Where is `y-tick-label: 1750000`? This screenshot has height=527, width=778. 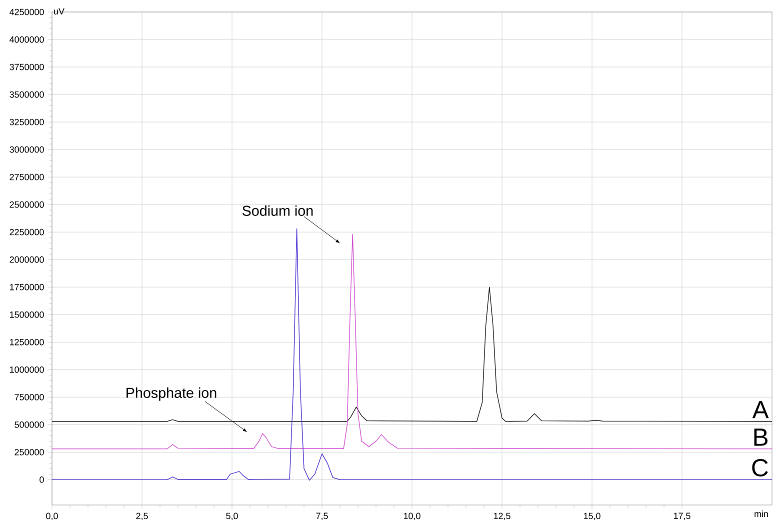 y-tick-label: 1750000 is located at coordinates (27, 287).